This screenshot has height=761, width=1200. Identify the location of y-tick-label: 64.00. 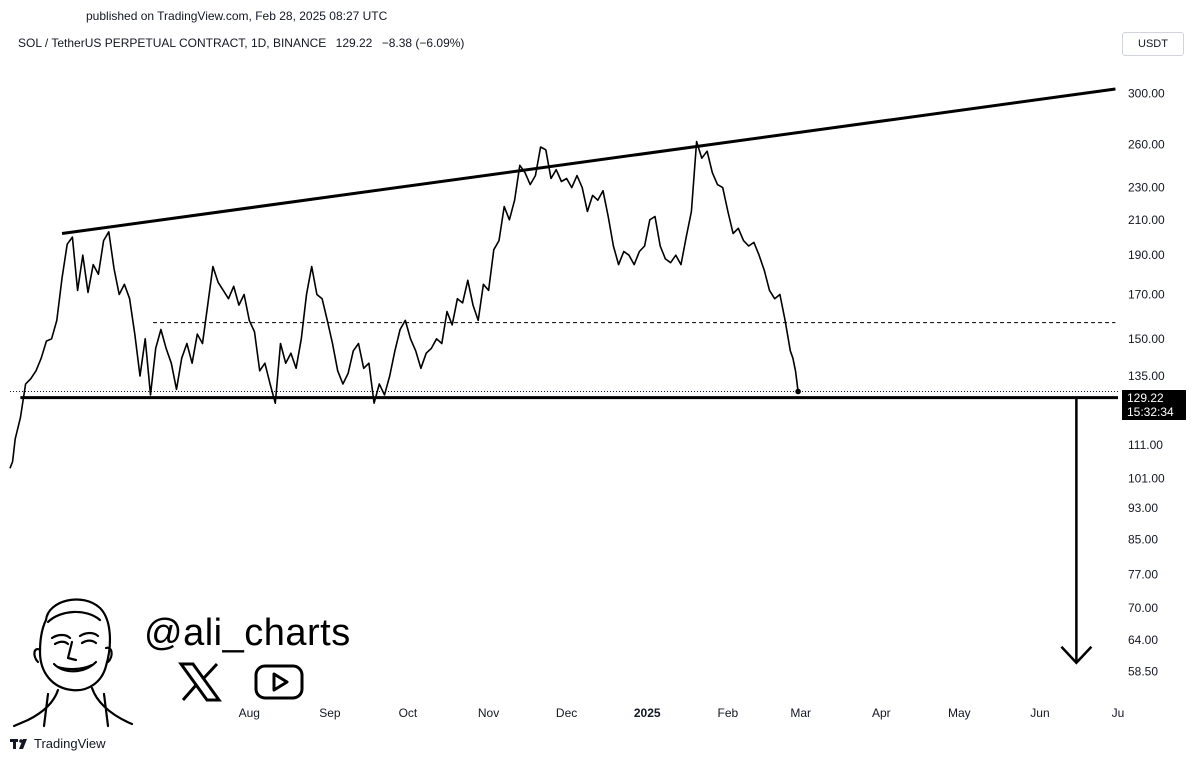
(1143, 640).